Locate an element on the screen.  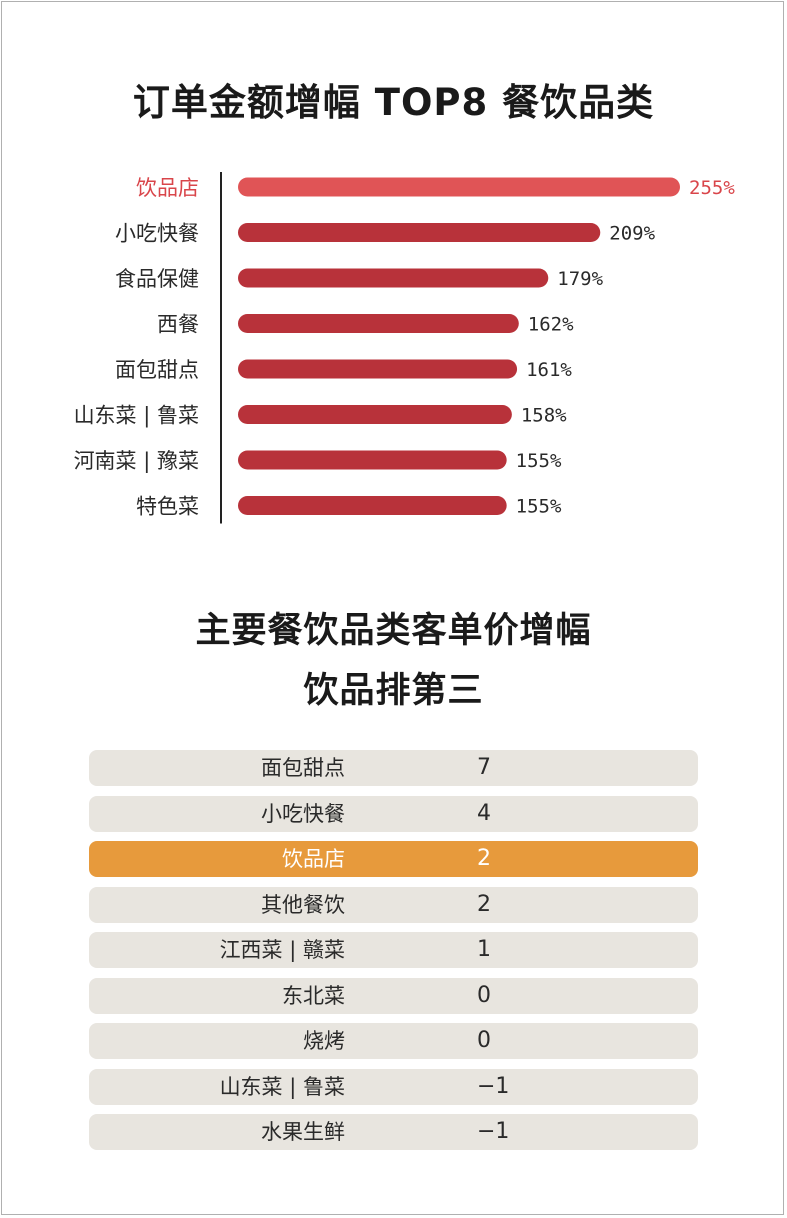
bar-category-label: 饮品店 is located at coordinates (167, 188).